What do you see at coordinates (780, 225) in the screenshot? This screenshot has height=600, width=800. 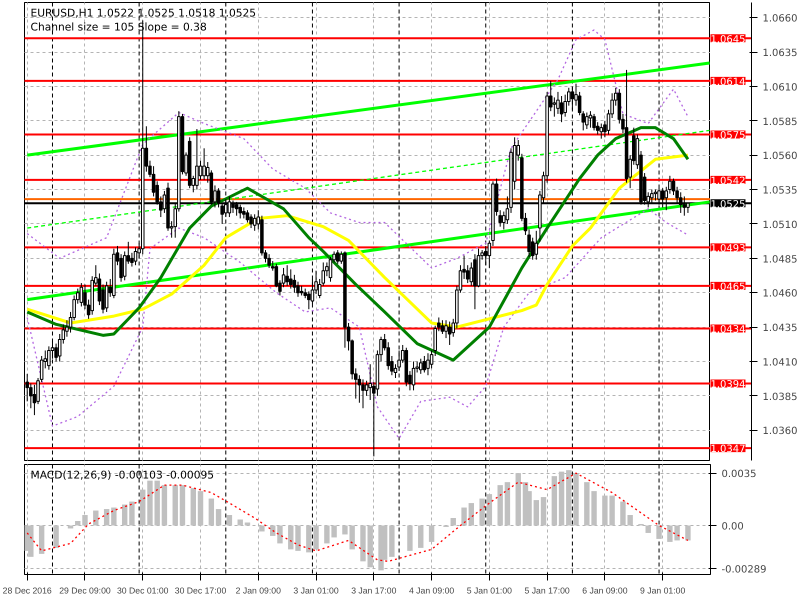 I see `y-tick-label: 1.0510` at bounding box center [780, 225].